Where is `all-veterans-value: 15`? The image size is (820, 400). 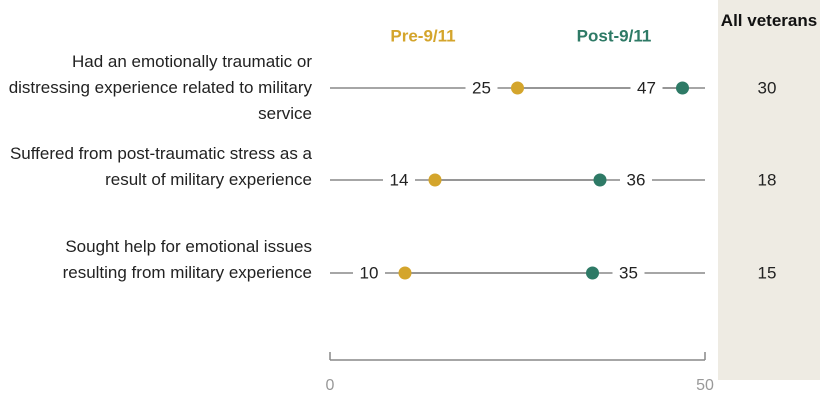
all-veterans-value: 15 is located at coordinates (767, 272).